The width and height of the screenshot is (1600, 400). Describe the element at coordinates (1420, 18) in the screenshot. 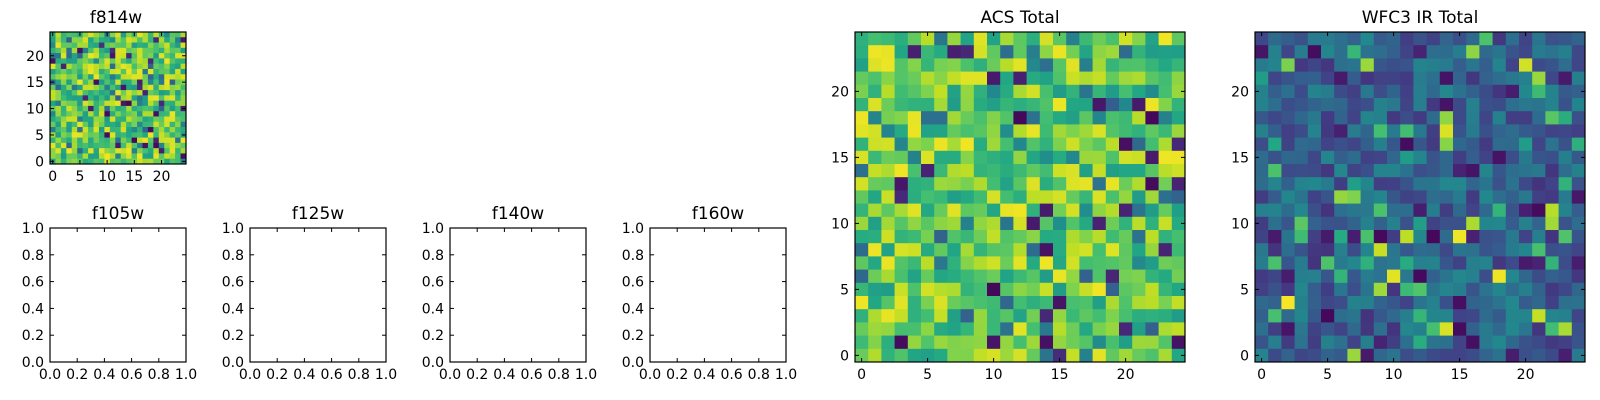

I see `panel-title-wfc3-ir-total: WFC3 IR Total` at that location.